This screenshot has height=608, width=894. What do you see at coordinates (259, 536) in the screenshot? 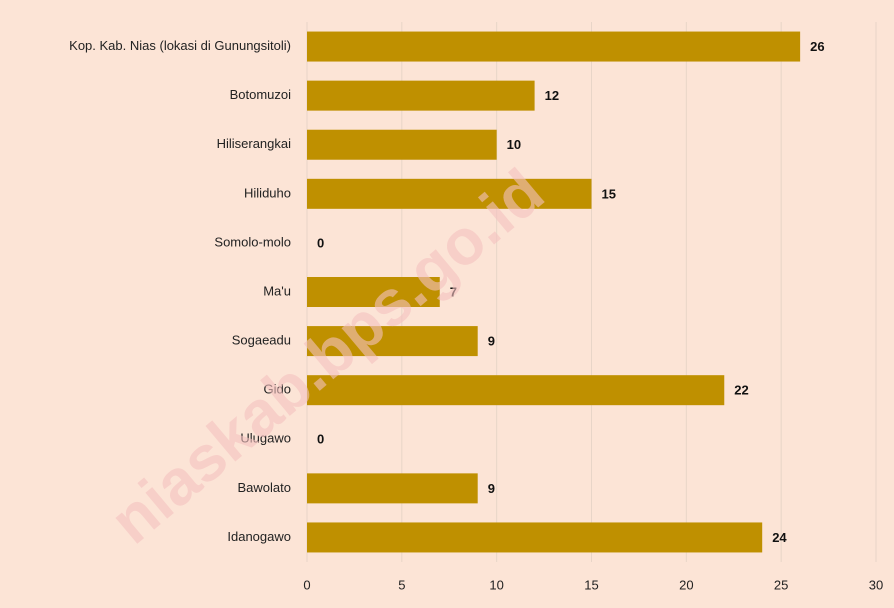
I see `y-tick-label: Idanogawo` at bounding box center [259, 536].